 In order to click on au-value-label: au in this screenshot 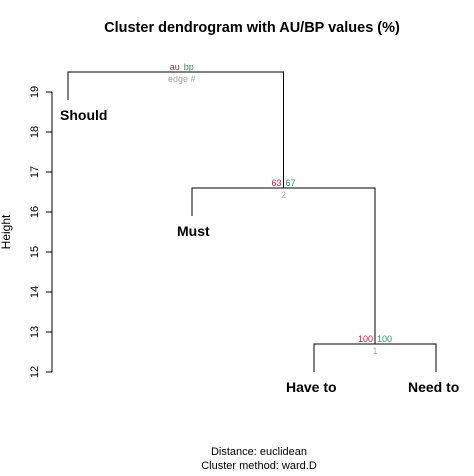, I will do `click(175, 67)`.